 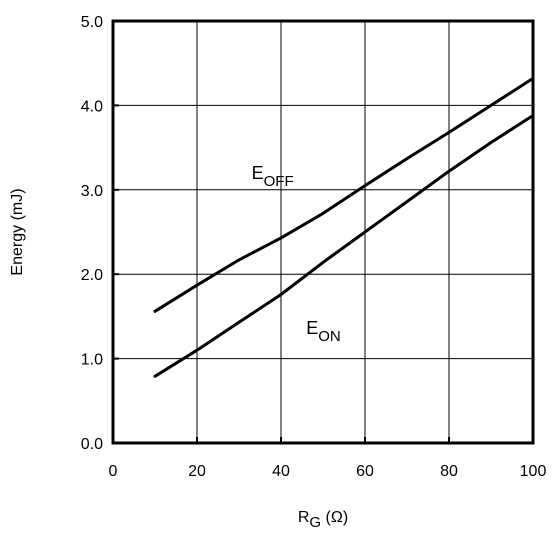 I want to click on x-axis-label-subscript: G, so click(x=315, y=522).